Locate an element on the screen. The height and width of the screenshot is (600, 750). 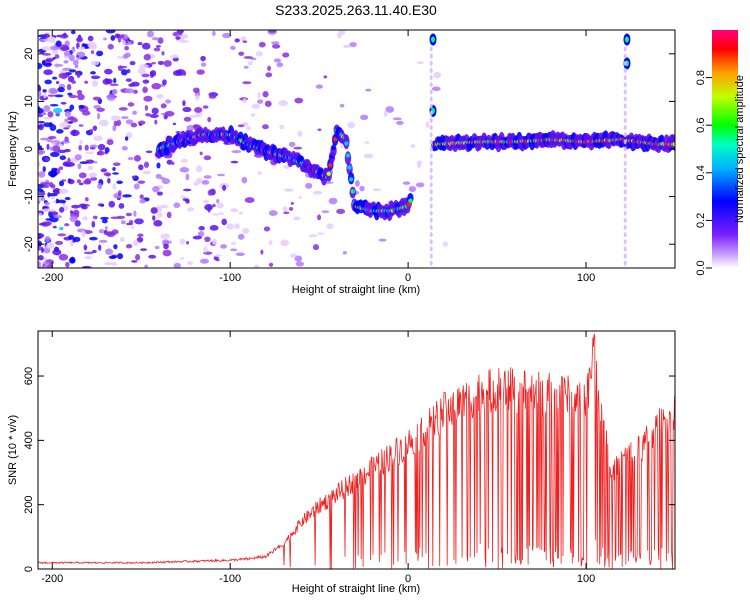
colorbar-ticks: 0.0 0.2 0.4 0.6 0.8 is located at coordinates (703, 173).